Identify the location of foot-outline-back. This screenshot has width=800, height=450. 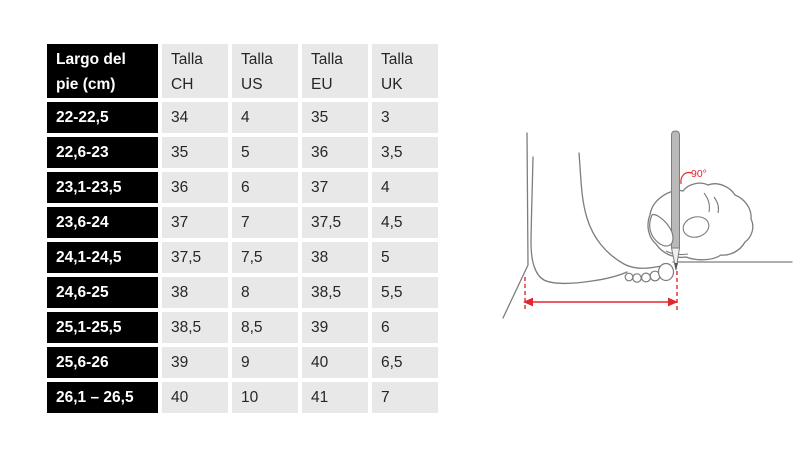
(579, 220).